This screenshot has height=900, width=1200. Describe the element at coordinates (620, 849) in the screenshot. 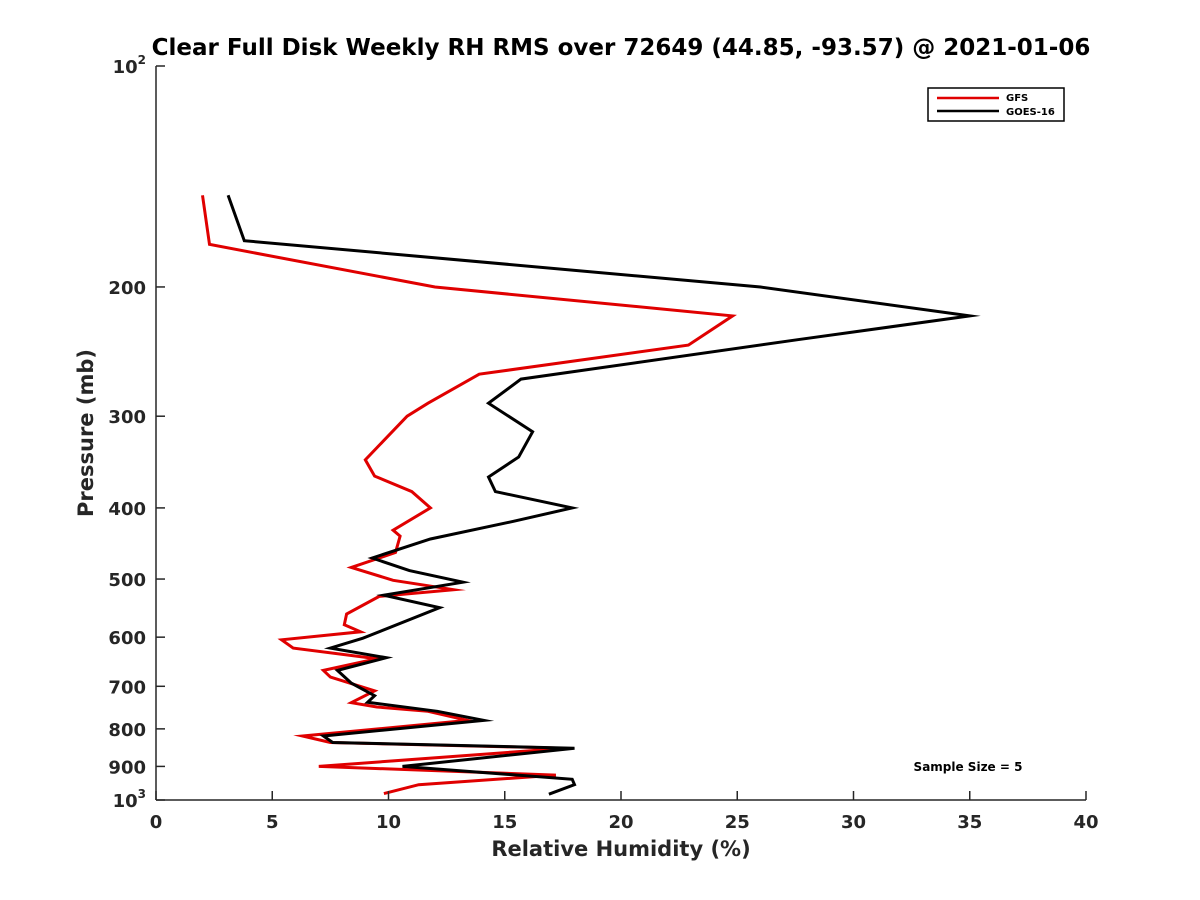

I see `x-axis-label: Relative Humidity (%)` at that location.